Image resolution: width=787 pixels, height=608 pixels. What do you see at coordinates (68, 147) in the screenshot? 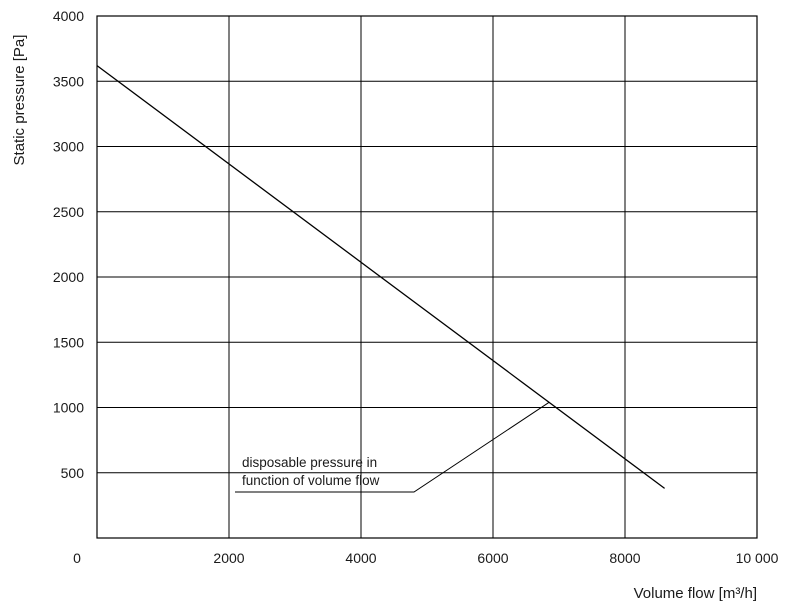
I see `y-tick-label: 3000` at bounding box center [68, 147].